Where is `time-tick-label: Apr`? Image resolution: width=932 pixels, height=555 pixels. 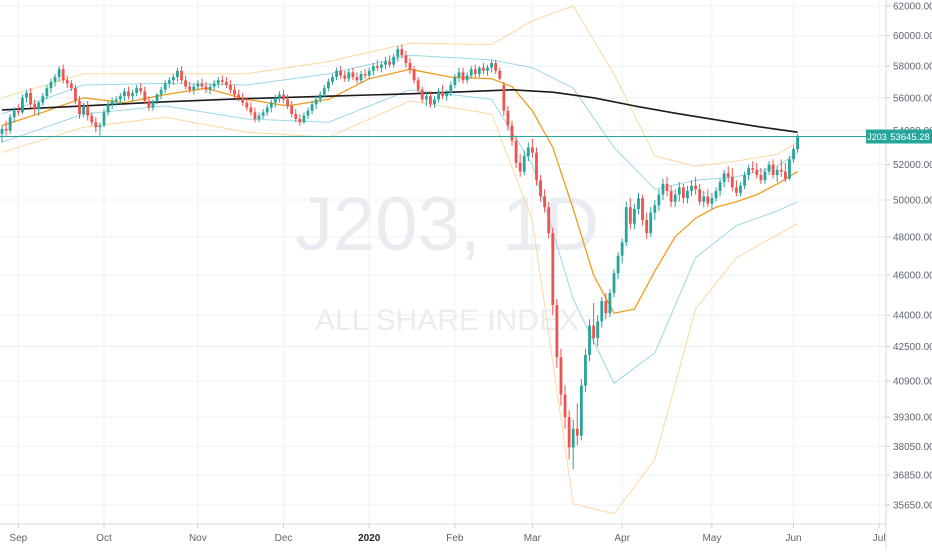 time-tick-label: Apr is located at coordinates (622, 538).